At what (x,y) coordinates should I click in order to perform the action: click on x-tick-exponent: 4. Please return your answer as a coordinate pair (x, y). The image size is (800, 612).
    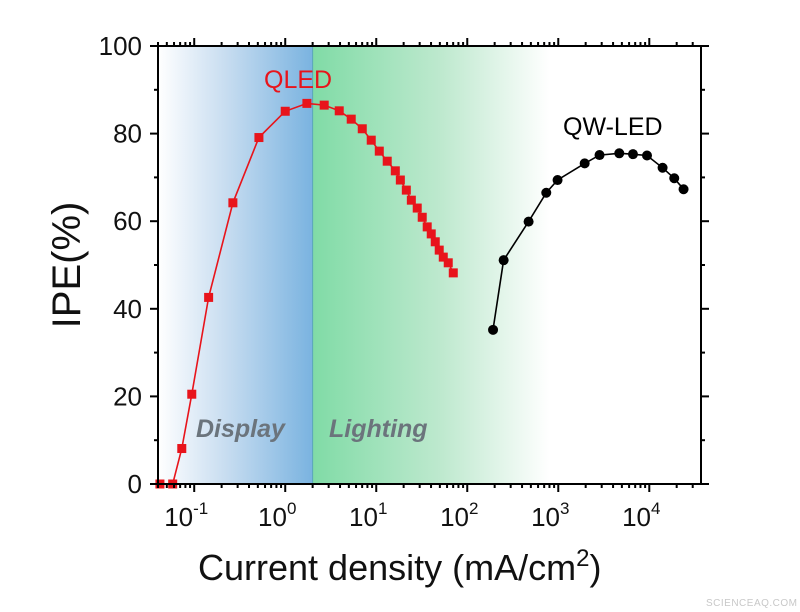
    Looking at the image, I should click on (655, 508).